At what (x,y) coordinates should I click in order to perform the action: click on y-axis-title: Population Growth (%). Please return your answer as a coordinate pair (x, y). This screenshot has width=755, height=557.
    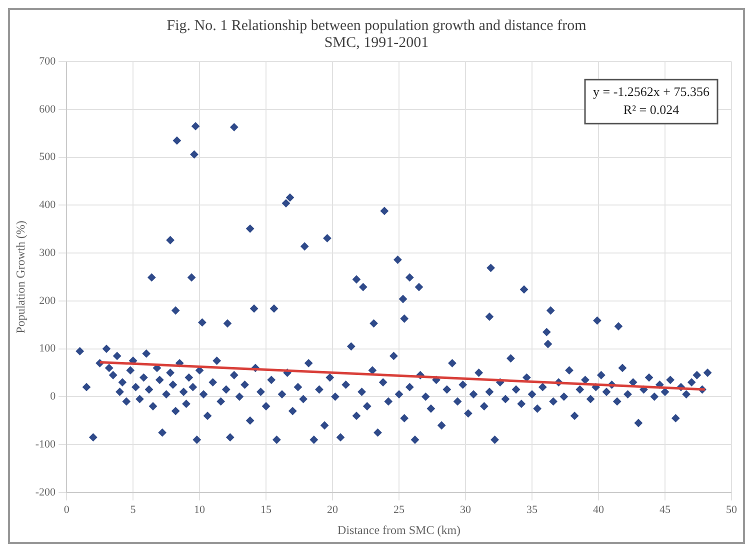
    Looking at the image, I should click on (20, 277).